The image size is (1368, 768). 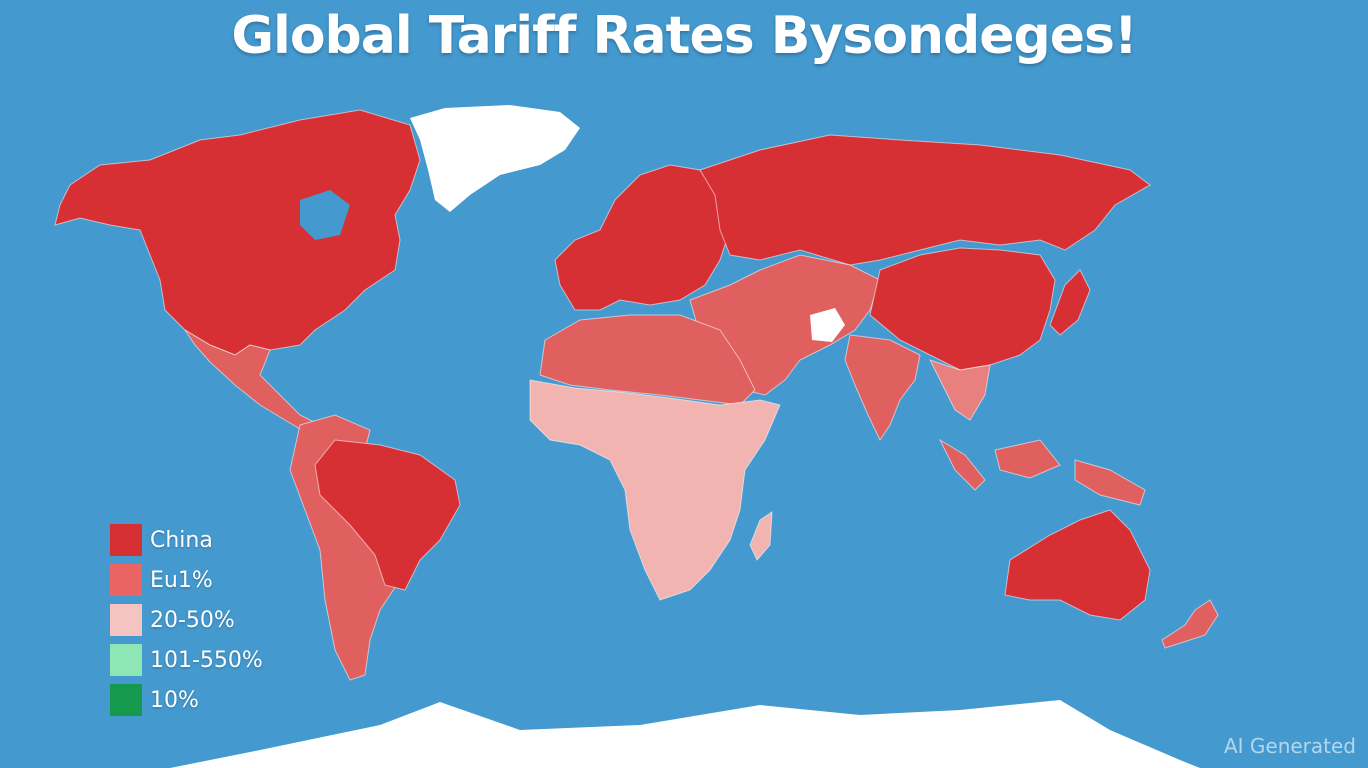 What do you see at coordinates (827, 325) in the screenshot?
I see `region-afghanistan` at bounding box center [827, 325].